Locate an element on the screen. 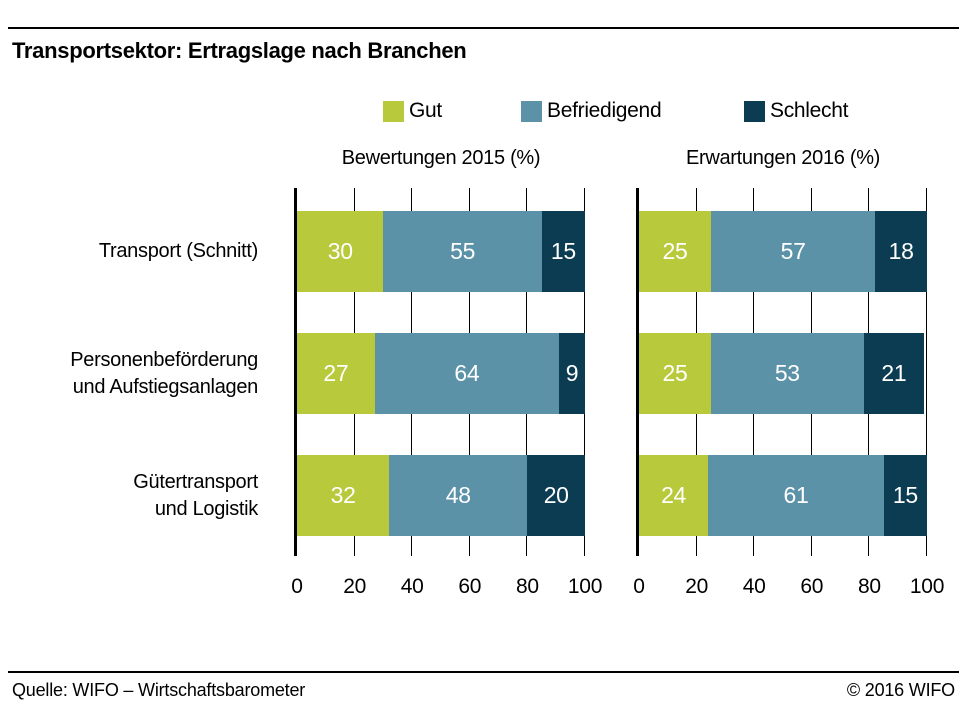 This screenshot has height=709, width=965. legend-item-befriedigend: Befriedigend is located at coordinates (591, 111).